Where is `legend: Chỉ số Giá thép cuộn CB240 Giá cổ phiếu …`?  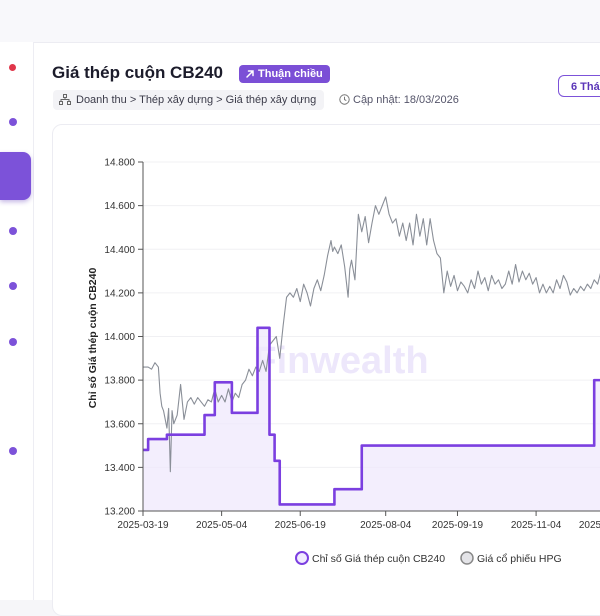 legend: Chỉ số Giá thép cuộn CB240 Giá cổ phiếu … is located at coordinates (428, 558).